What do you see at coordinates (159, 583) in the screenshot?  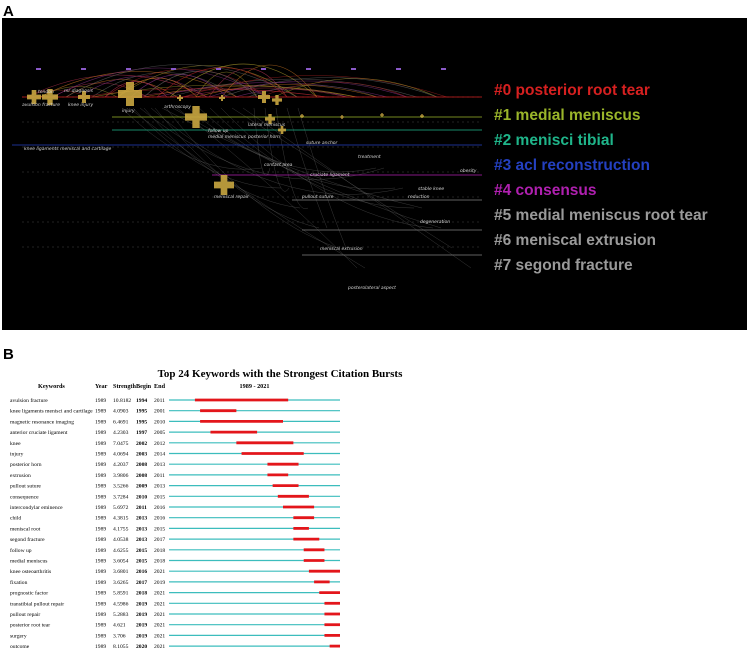 I see `end-cell: 2019` at bounding box center [159, 583].